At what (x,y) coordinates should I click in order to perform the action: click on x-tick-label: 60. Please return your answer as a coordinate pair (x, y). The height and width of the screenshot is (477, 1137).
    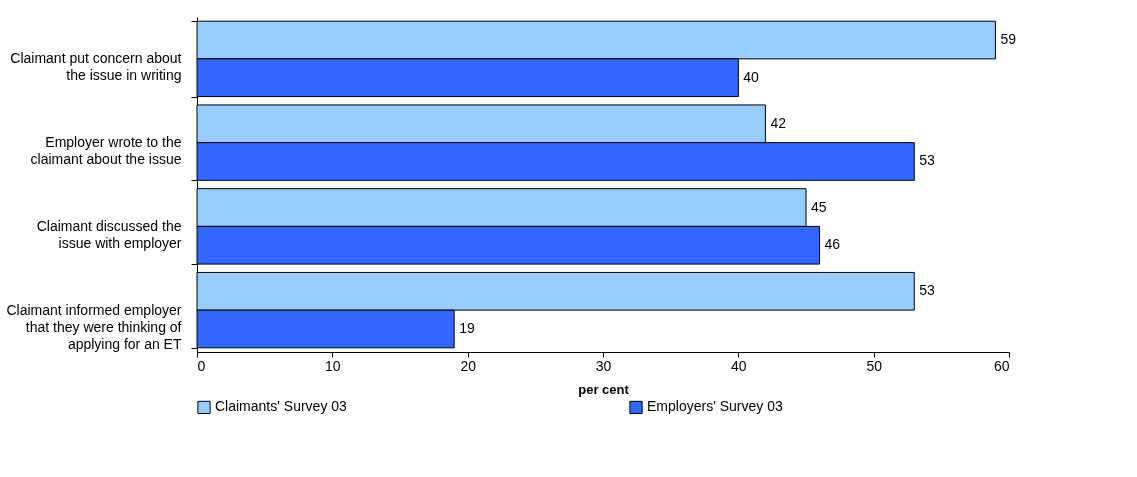
    Looking at the image, I should click on (1001, 365).